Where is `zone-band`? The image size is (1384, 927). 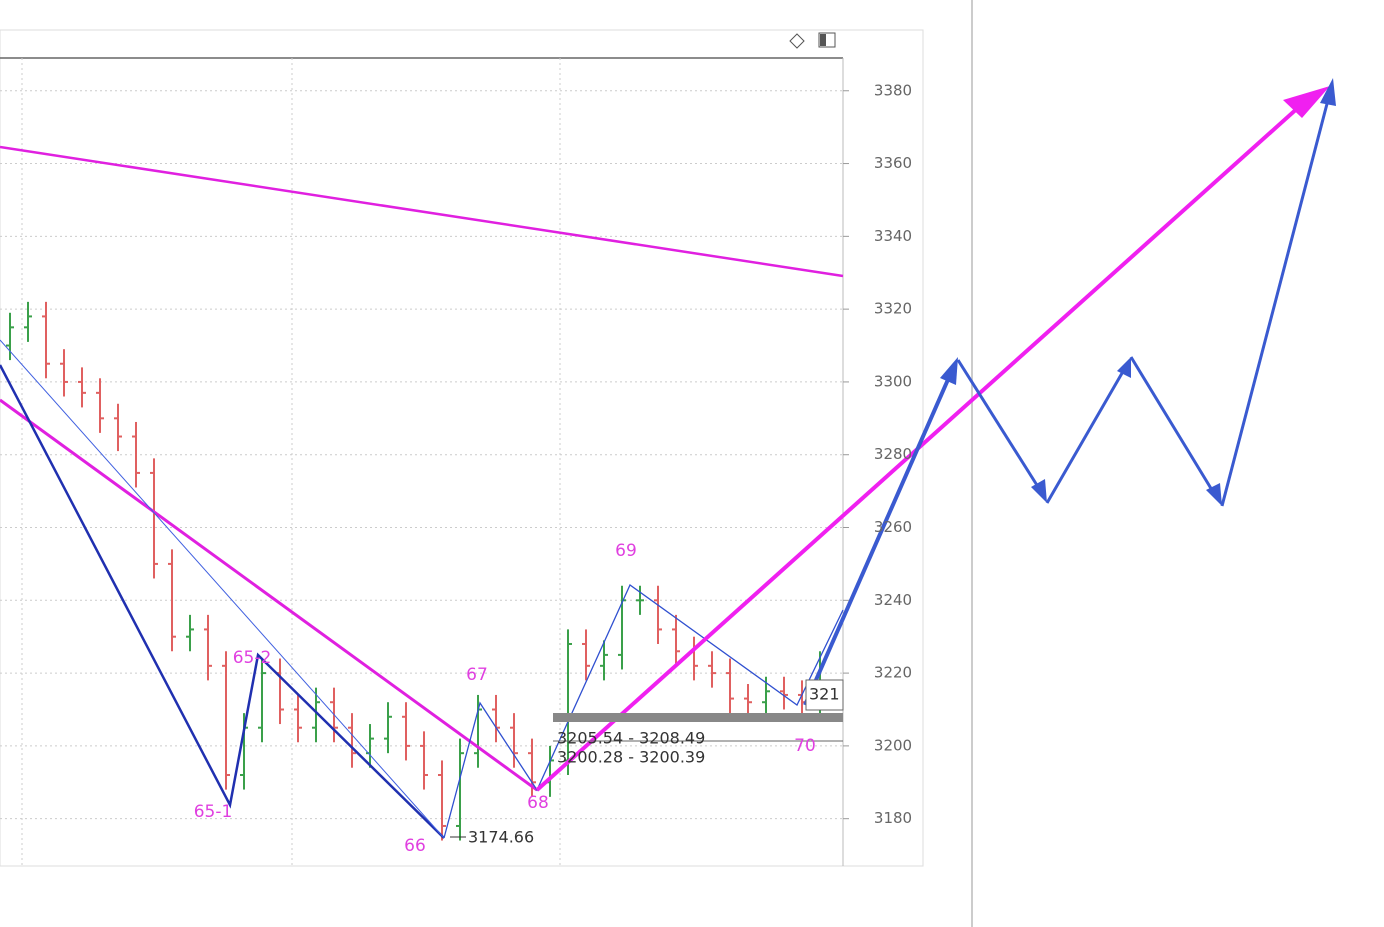 zone-band is located at coordinates (698, 717).